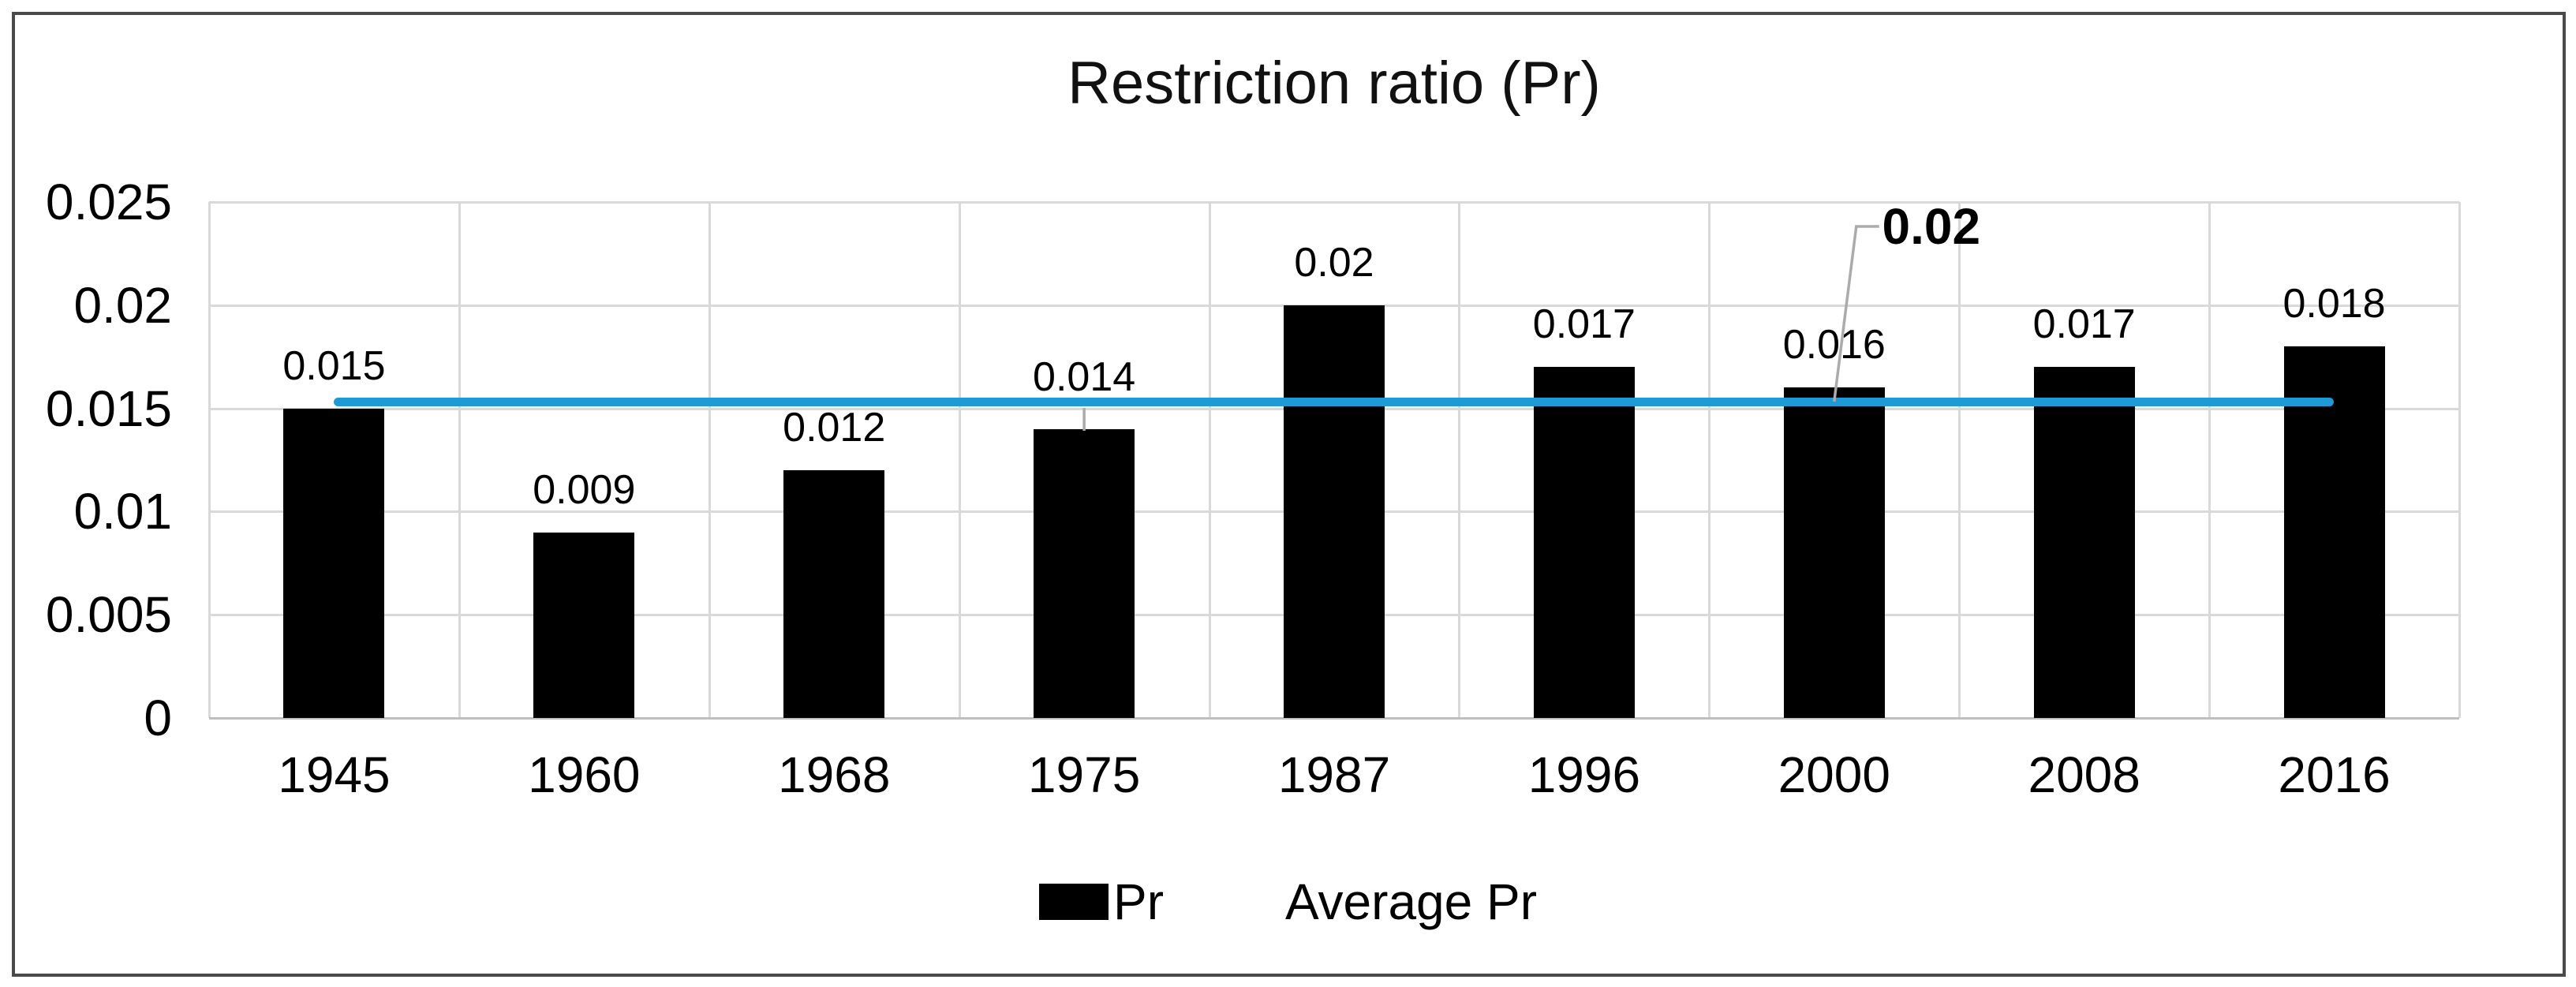 The height and width of the screenshot is (987, 2576). What do you see at coordinates (109, 614) in the screenshot?
I see `y-axis-tick-label: 0.005` at bounding box center [109, 614].